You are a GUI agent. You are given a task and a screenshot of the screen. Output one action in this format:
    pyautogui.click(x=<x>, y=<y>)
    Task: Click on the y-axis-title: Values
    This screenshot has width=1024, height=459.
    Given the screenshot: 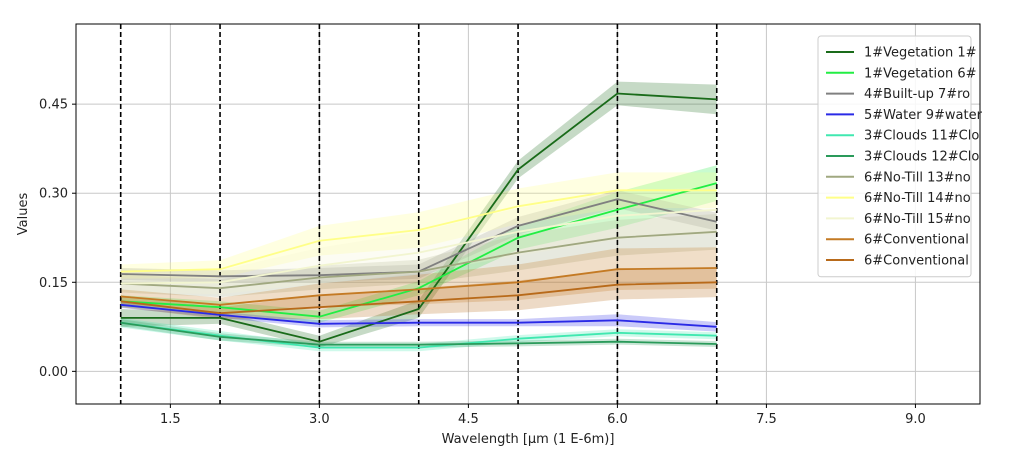 What is the action you would take?
    pyautogui.click(x=23, y=214)
    